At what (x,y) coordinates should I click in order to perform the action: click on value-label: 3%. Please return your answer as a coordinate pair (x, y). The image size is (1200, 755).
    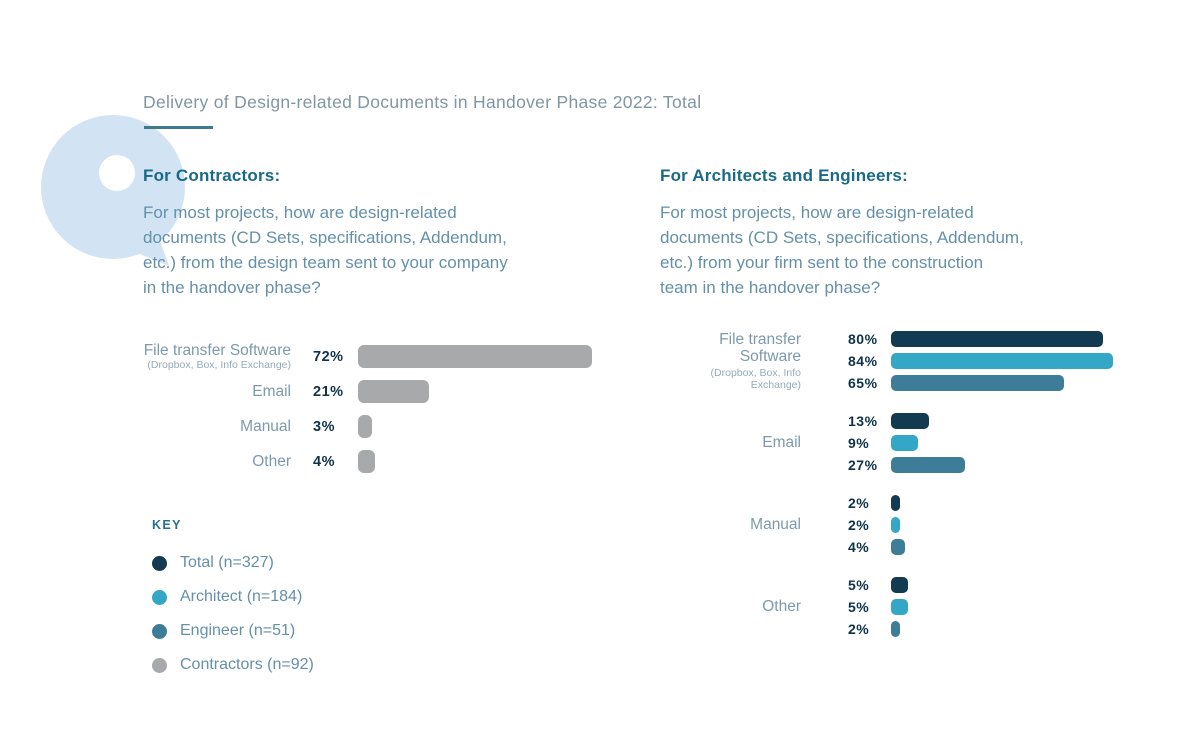
    Looking at the image, I should click on (324, 426).